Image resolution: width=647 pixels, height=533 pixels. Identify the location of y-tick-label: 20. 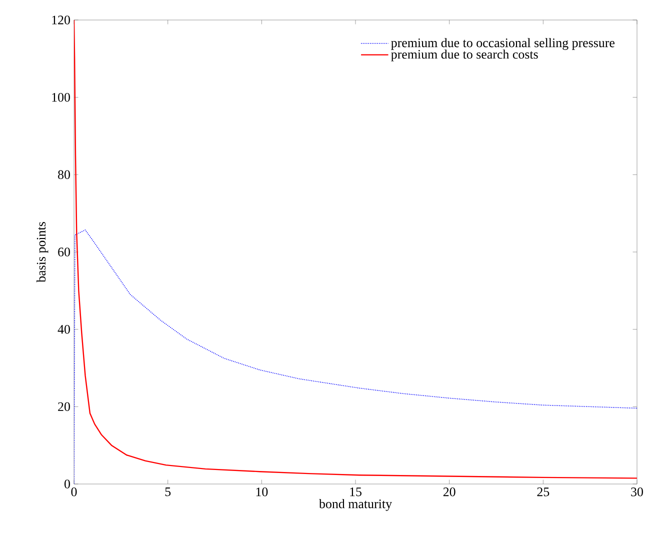
(64, 407).